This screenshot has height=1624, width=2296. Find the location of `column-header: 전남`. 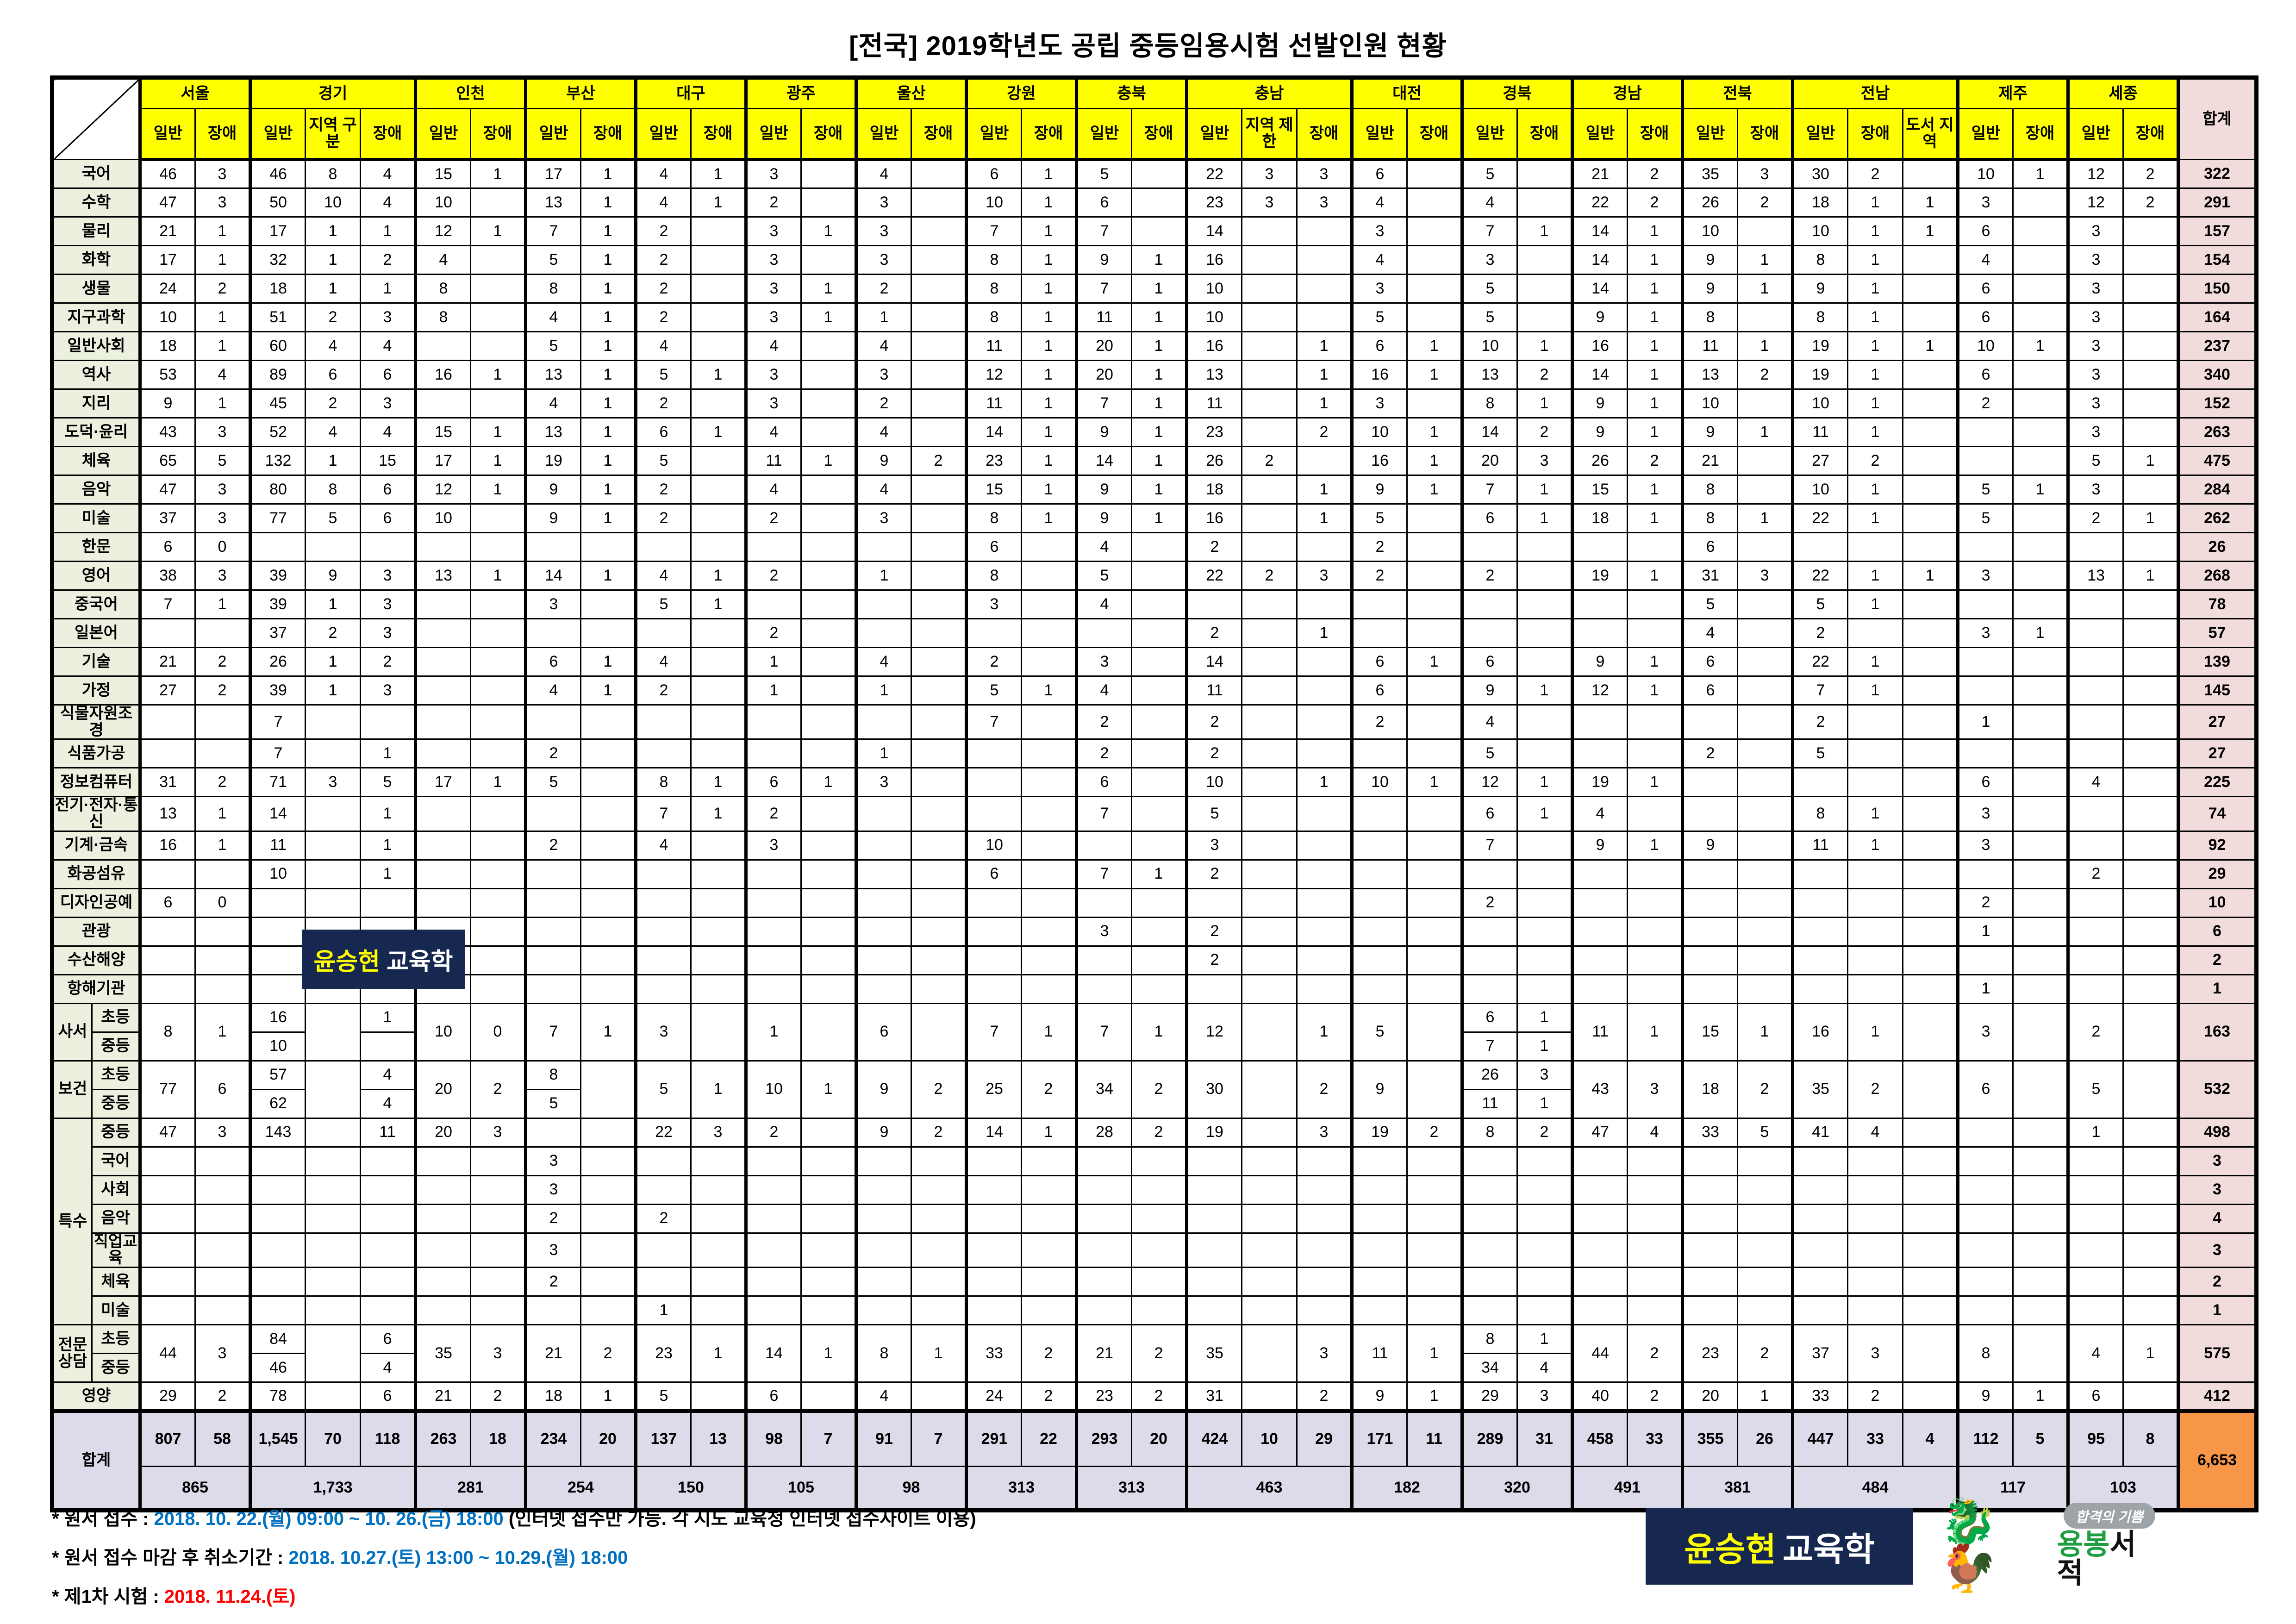

column-header: 전남 is located at coordinates (1875, 93).